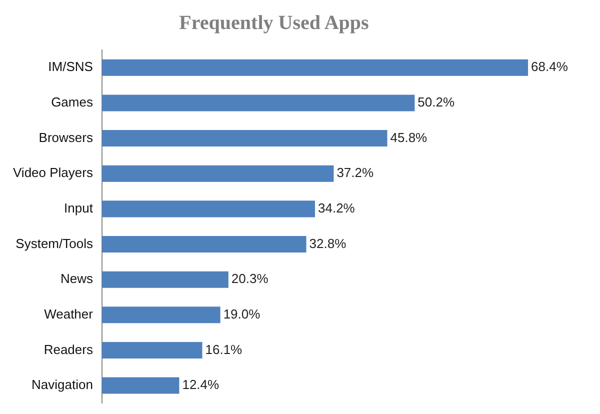 The height and width of the screenshot is (414, 600). Describe the element at coordinates (549, 66) in the screenshot. I see `data-label: 68.4%` at that location.